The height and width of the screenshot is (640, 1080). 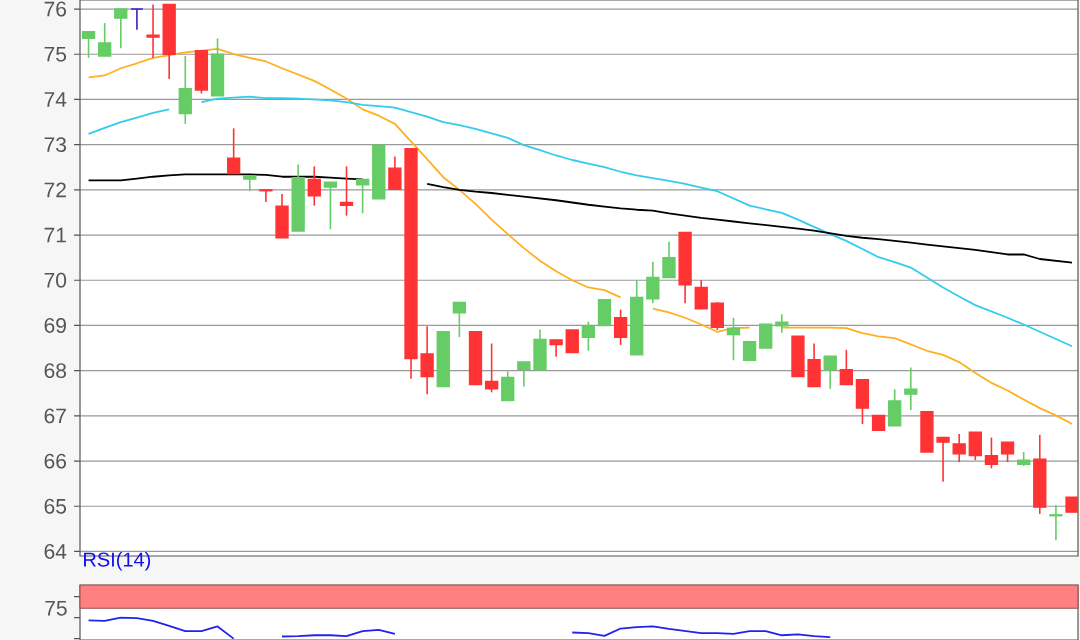 What do you see at coordinates (55, 9) in the screenshot?
I see `y-tick-label: 76` at bounding box center [55, 9].